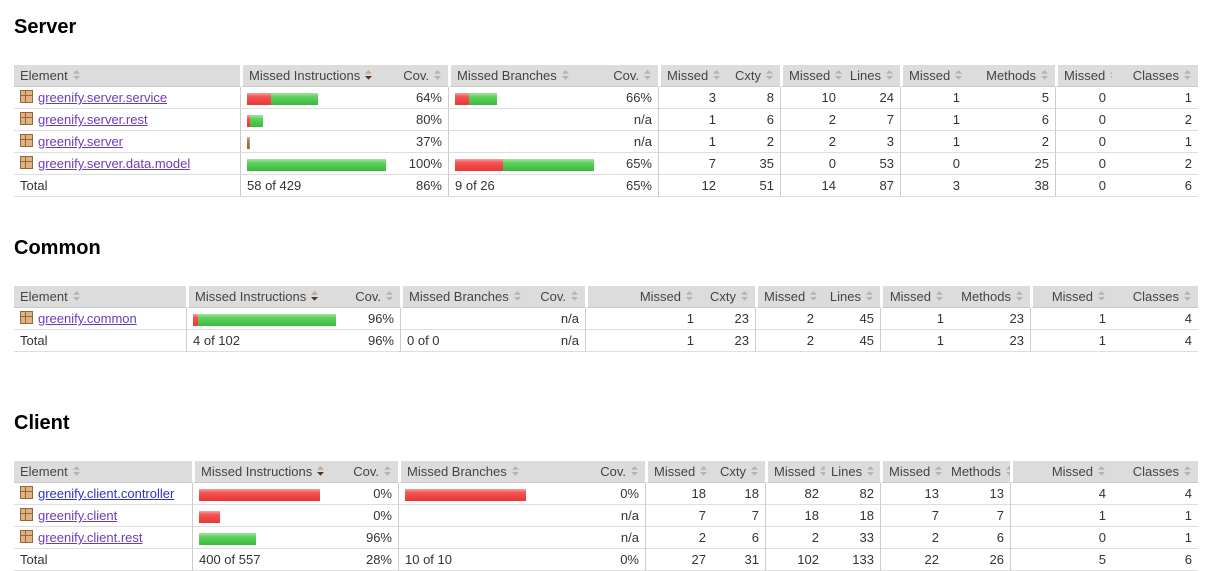 The image size is (1212, 571). What do you see at coordinates (87, 318) in the screenshot?
I see `package-link: greenify.common` at bounding box center [87, 318].